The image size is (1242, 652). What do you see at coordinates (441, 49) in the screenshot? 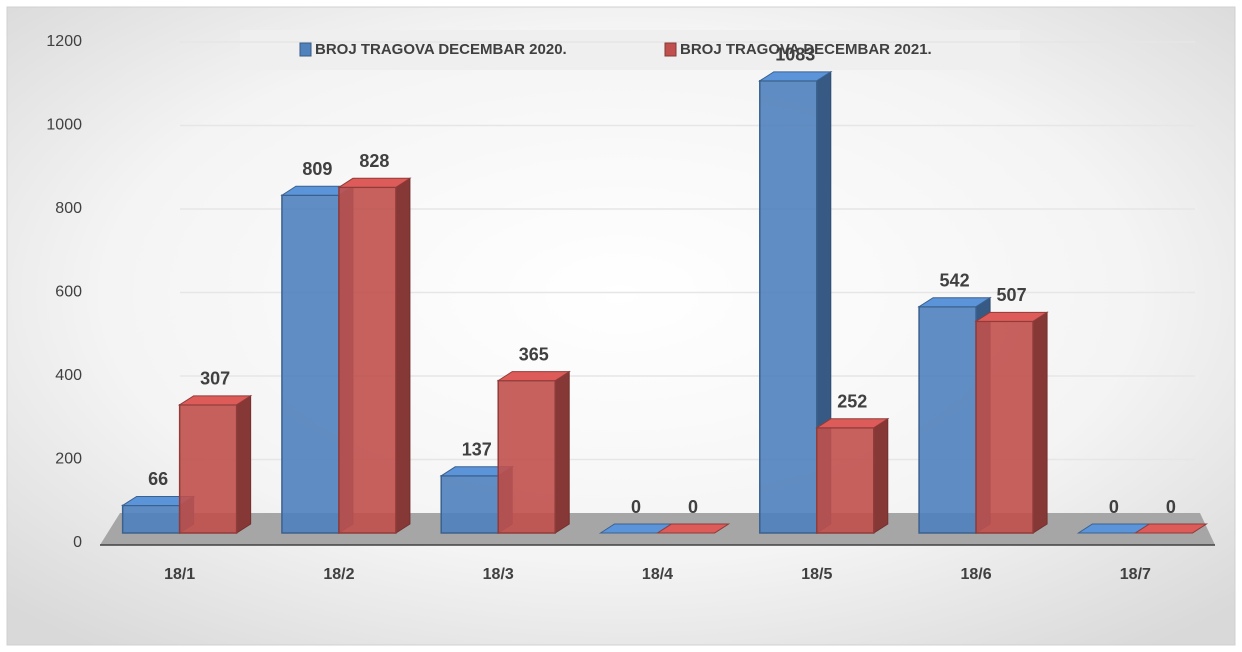
I see `legend-label: BROJ TRAGOVA DECEMBAR 2020.` at bounding box center [441, 49].